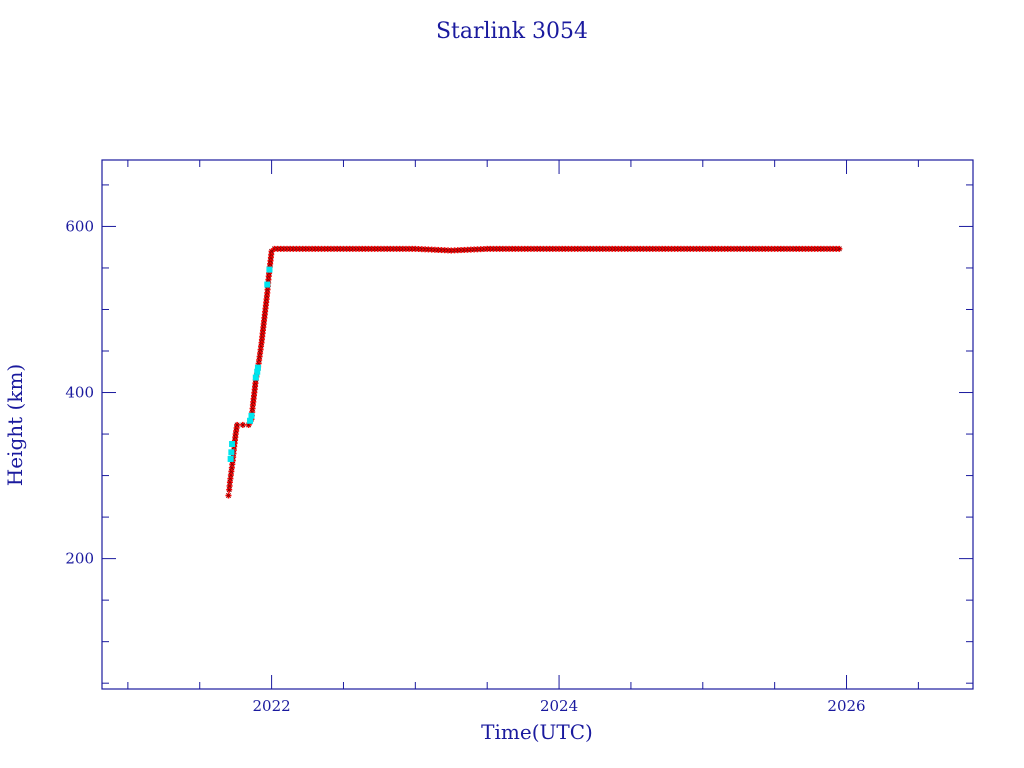 The width and height of the screenshot is (1024, 768). What do you see at coordinates (512, 31) in the screenshot?
I see `chart-title: Starlink 3054` at bounding box center [512, 31].